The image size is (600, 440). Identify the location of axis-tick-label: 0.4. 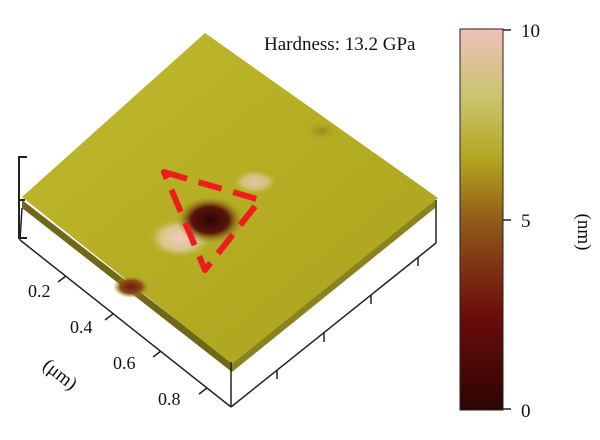
(81, 327).